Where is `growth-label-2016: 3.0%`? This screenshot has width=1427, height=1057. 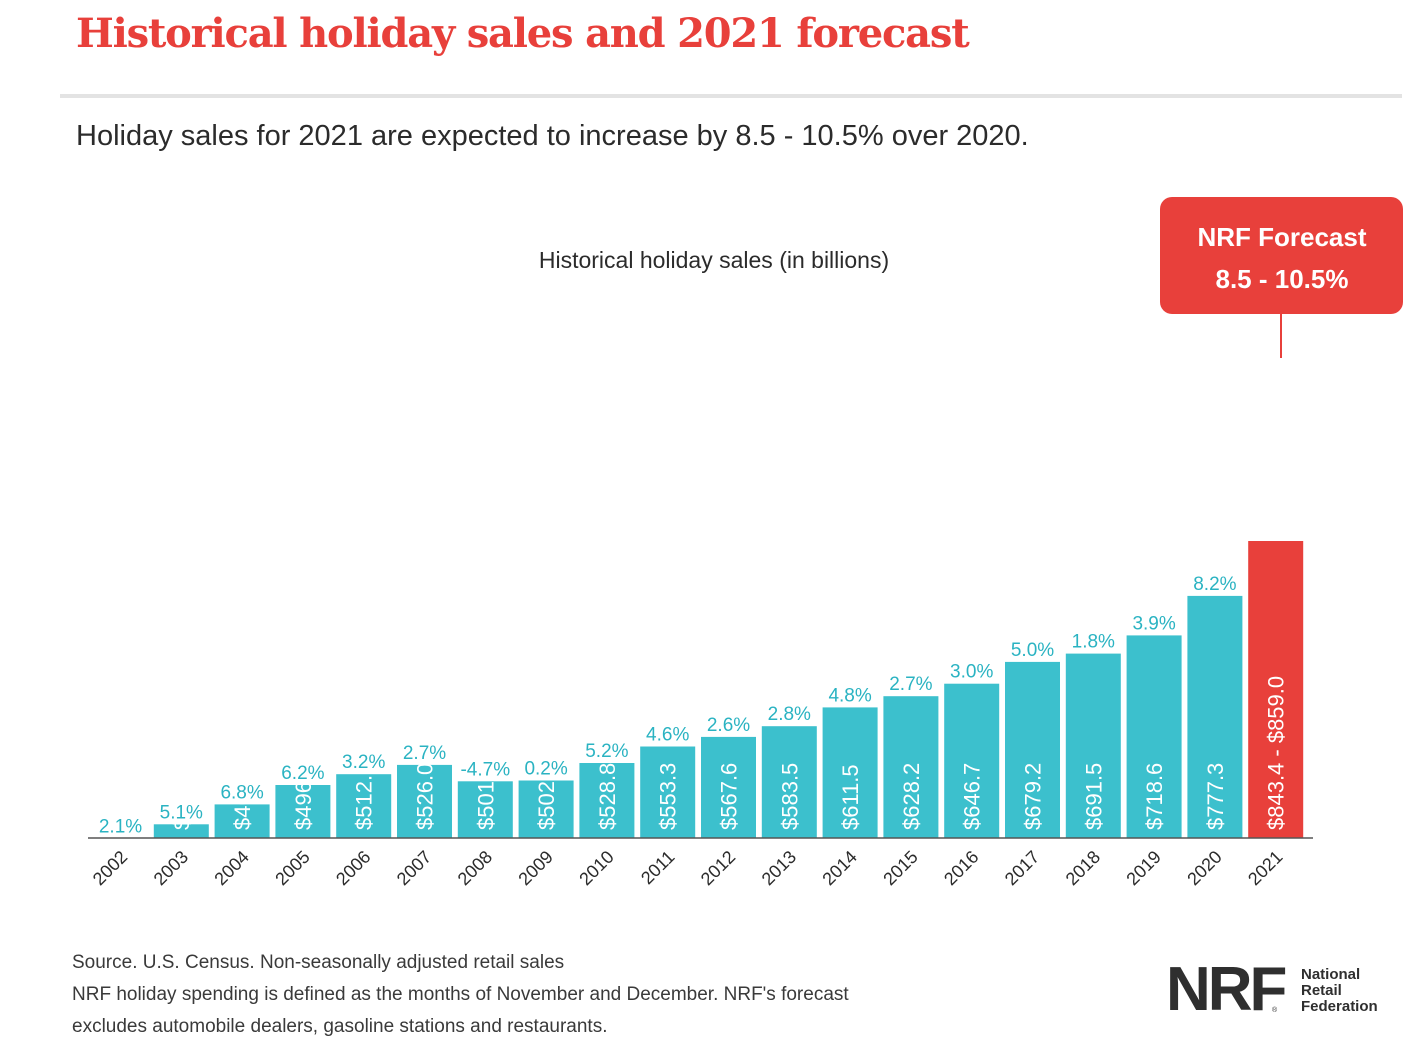
growth-label-2016: 3.0% is located at coordinates (971, 672).